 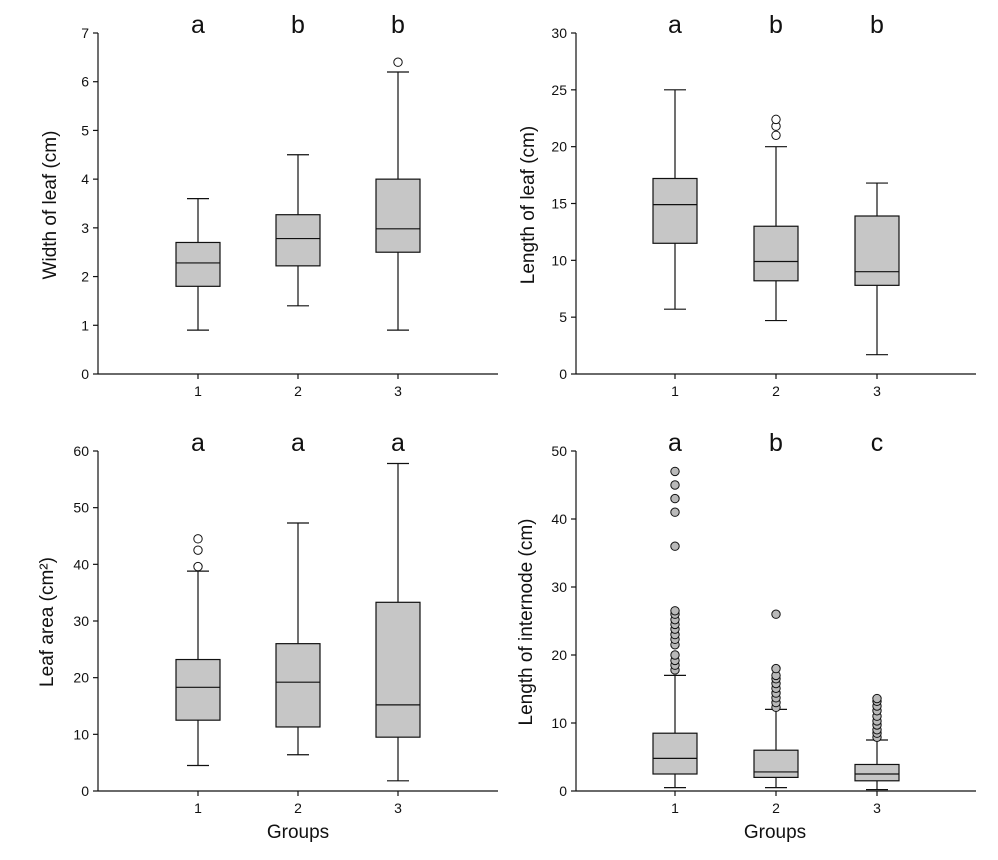 What do you see at coordinates (85, 179) in the screenshot?
I see `y-tick-label: 4` at bounding box center [85, 179].